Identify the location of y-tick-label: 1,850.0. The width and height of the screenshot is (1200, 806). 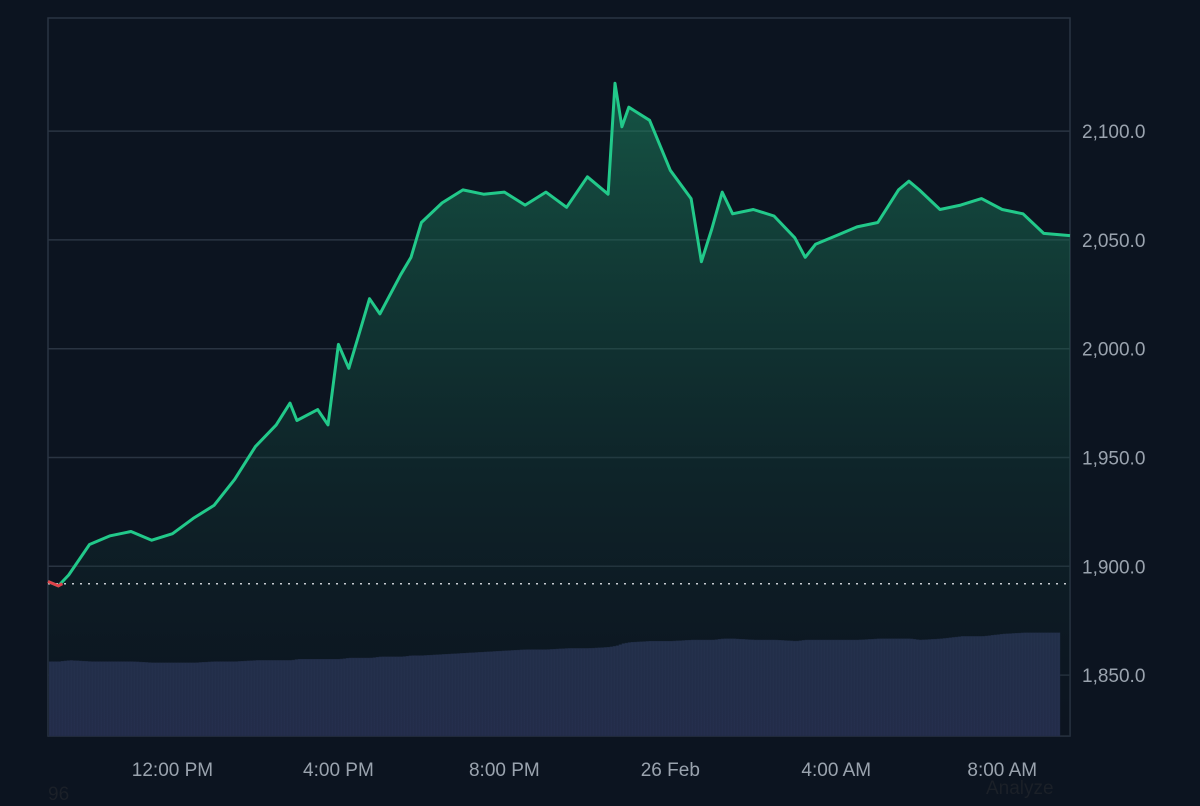
(1113, 676).